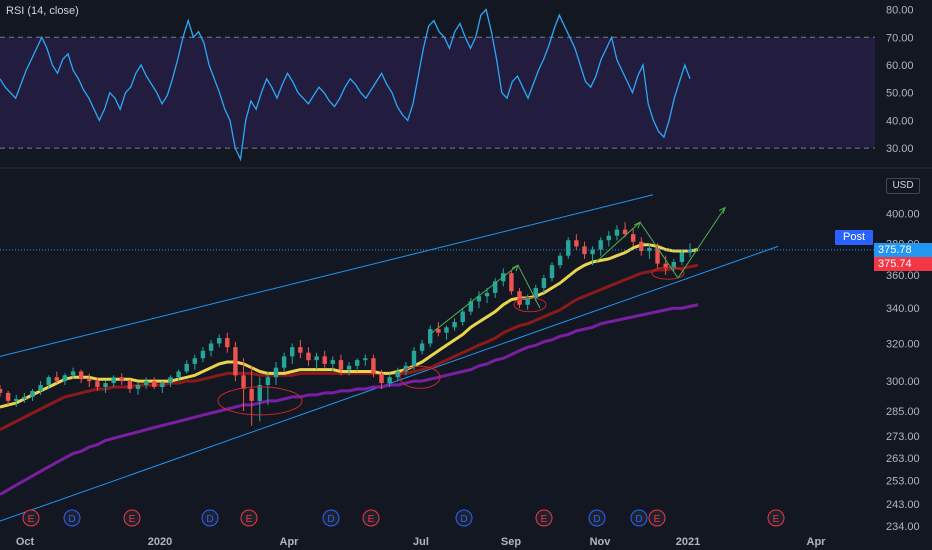 Image resolution: width=932 pixels, height=550 pixels. What do you see at coordinates (25, 542) in the screenshot?
I see `month-tick-label: Oct` at bounding box center [25, 542].